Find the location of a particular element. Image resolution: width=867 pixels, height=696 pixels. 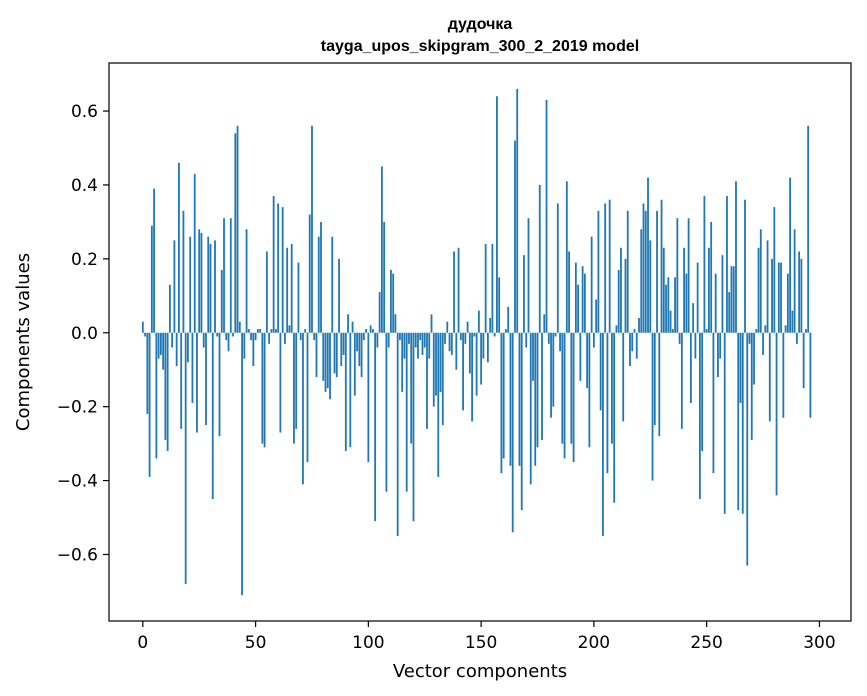

x-axis-label: Vector components is located at coordinates (480, 671).